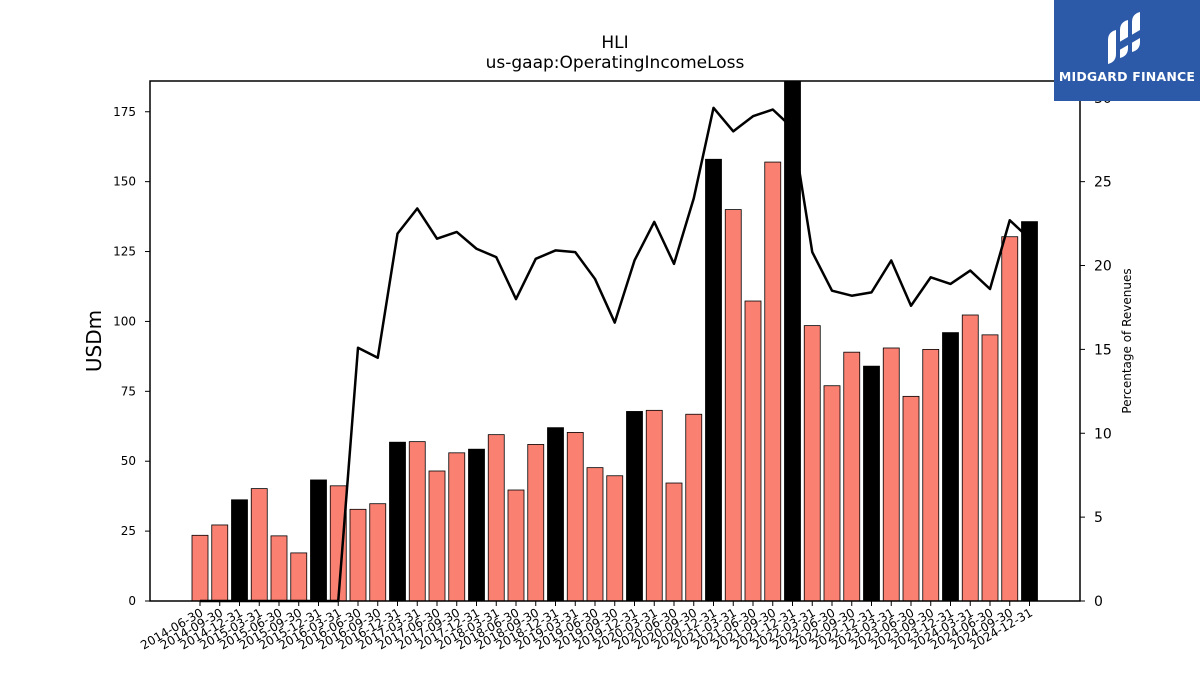  Describe the element at coordinates (132, 601) in the screenshot. I see `y-tick-label: 0` at that location.